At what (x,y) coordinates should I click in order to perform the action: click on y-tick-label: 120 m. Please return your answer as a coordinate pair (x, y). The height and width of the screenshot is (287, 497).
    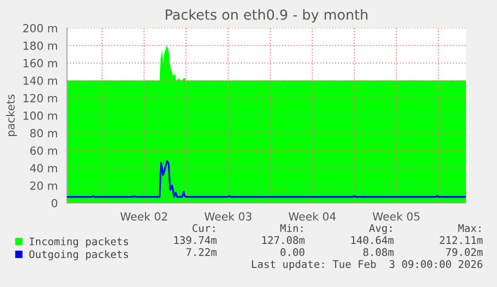
    Looking at the image, I should click on (41, 98).